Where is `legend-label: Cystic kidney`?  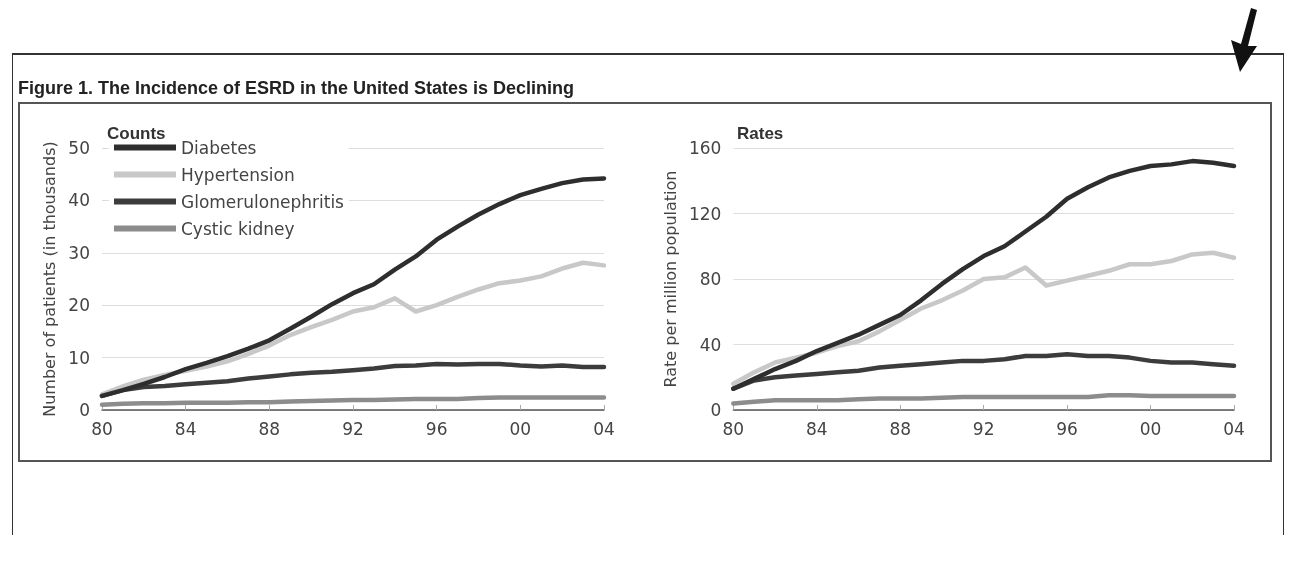 legend-label: Cystic kidney is located at coordinates (238, 228).